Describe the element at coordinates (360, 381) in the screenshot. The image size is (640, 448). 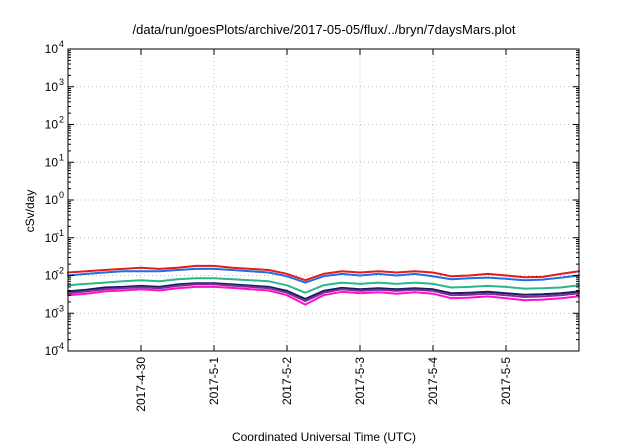
I see `x-tick-label: 2017-5-3` at that location.